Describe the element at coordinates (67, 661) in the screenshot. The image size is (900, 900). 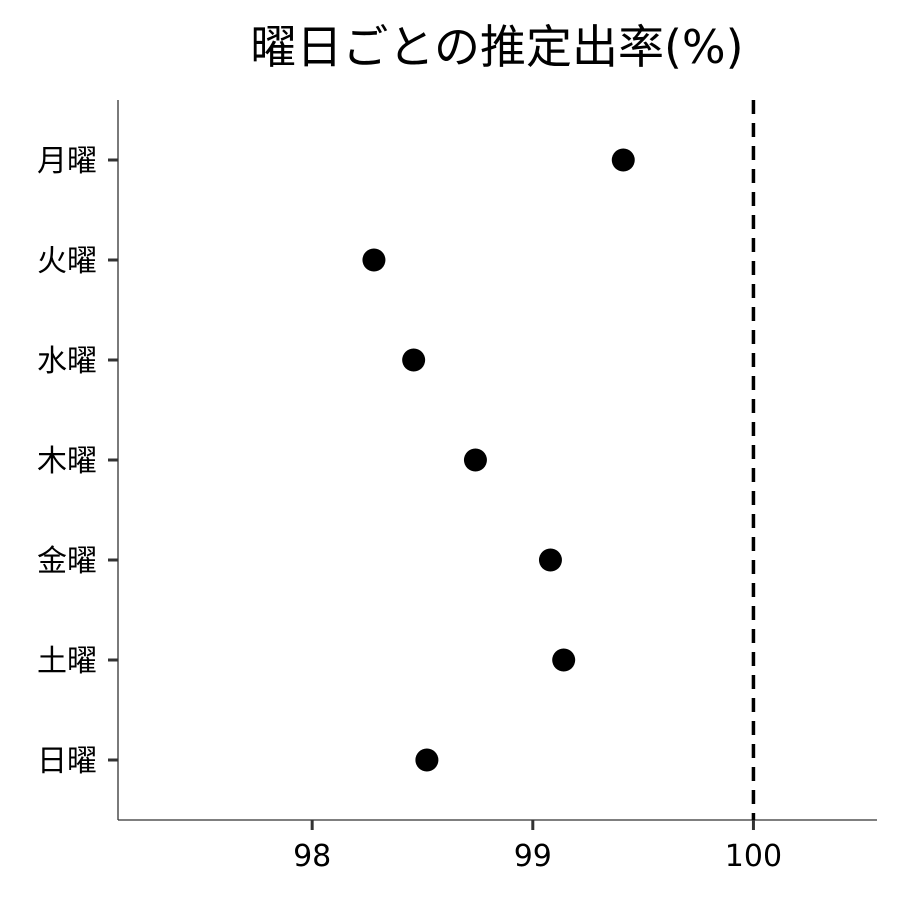
I see `y-tick-label: 土曜` at that location.